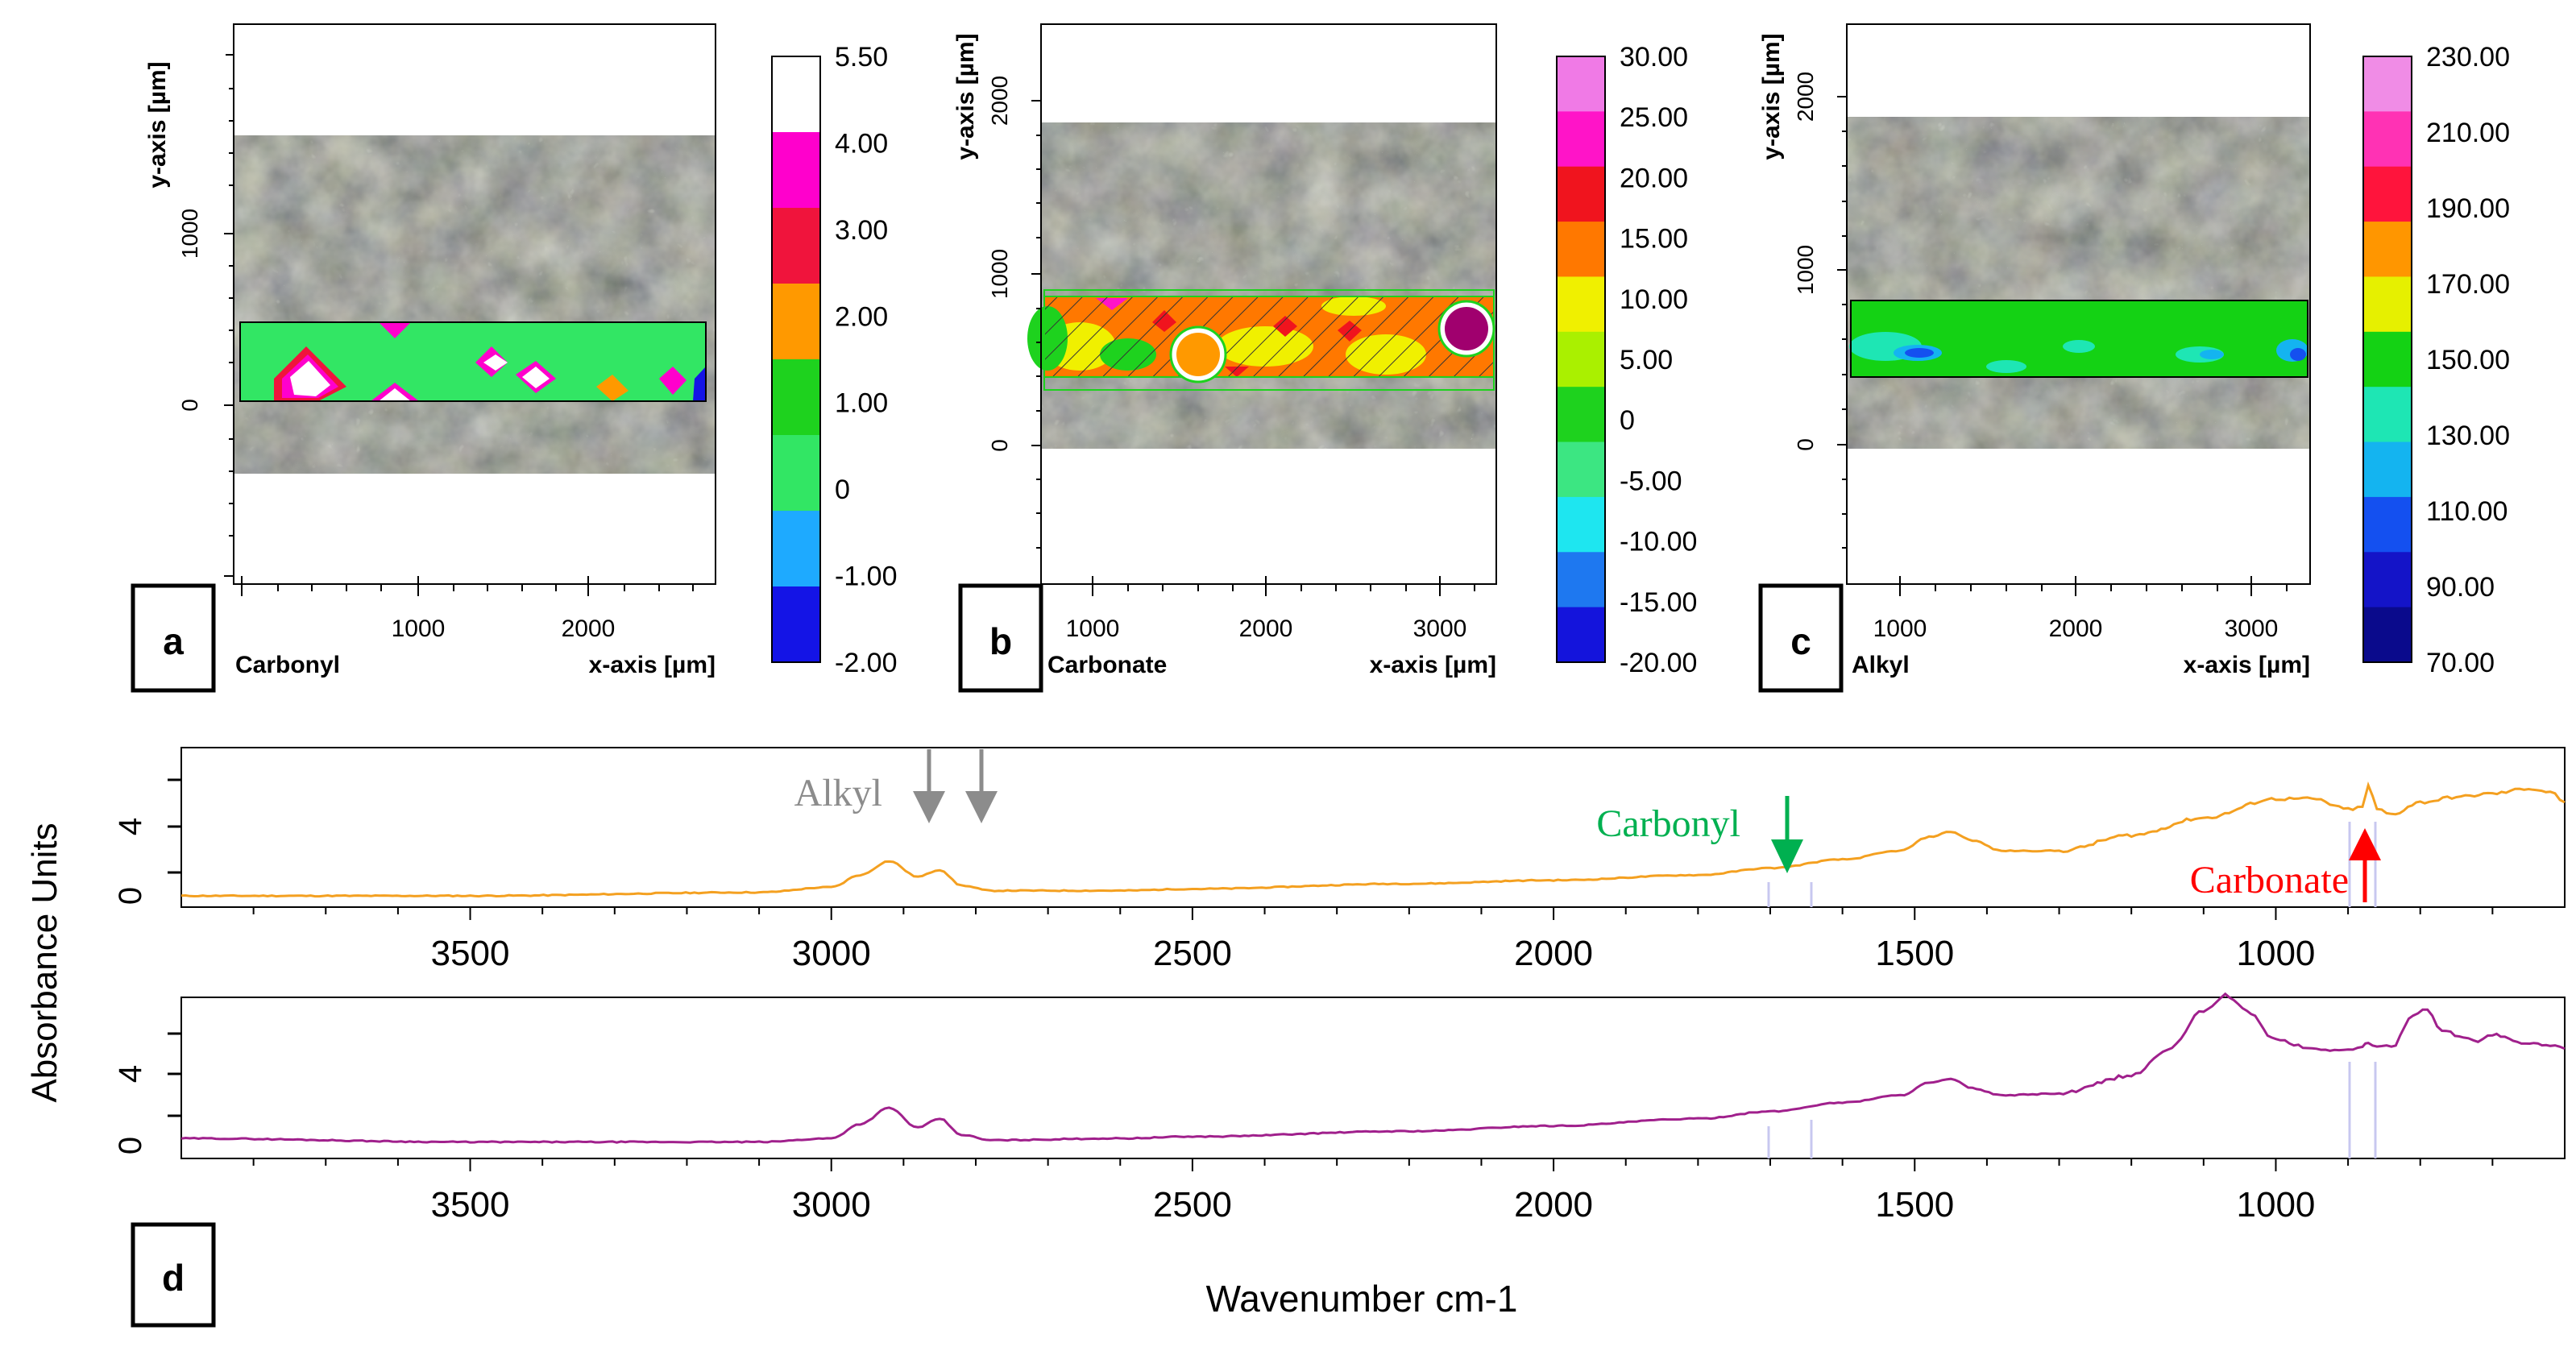 The image size is (2576, 1351). I want to click on colorbar-tick-label: 3.00, so click(861, 230).